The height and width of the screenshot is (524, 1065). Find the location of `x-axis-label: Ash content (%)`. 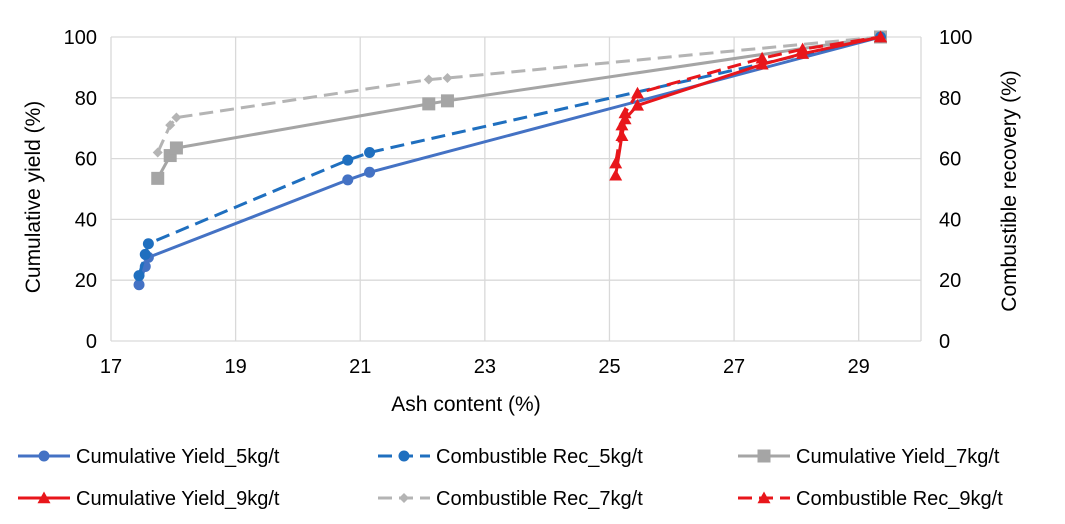

x-axis-label: Ash content (%) is located at coordinates (465, 404).